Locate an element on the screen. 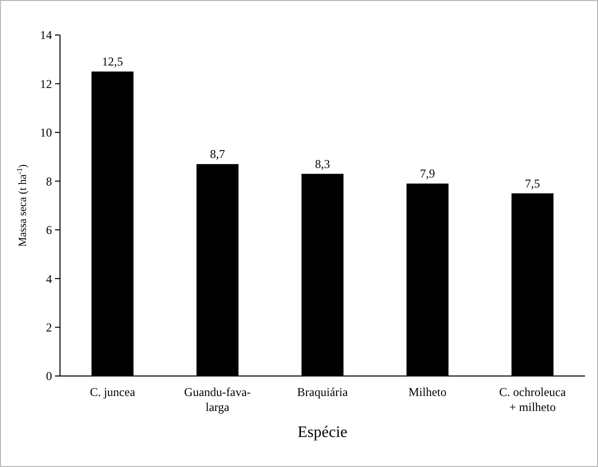  x-tick-label: C. juncea is located at coordinates (113, 392).